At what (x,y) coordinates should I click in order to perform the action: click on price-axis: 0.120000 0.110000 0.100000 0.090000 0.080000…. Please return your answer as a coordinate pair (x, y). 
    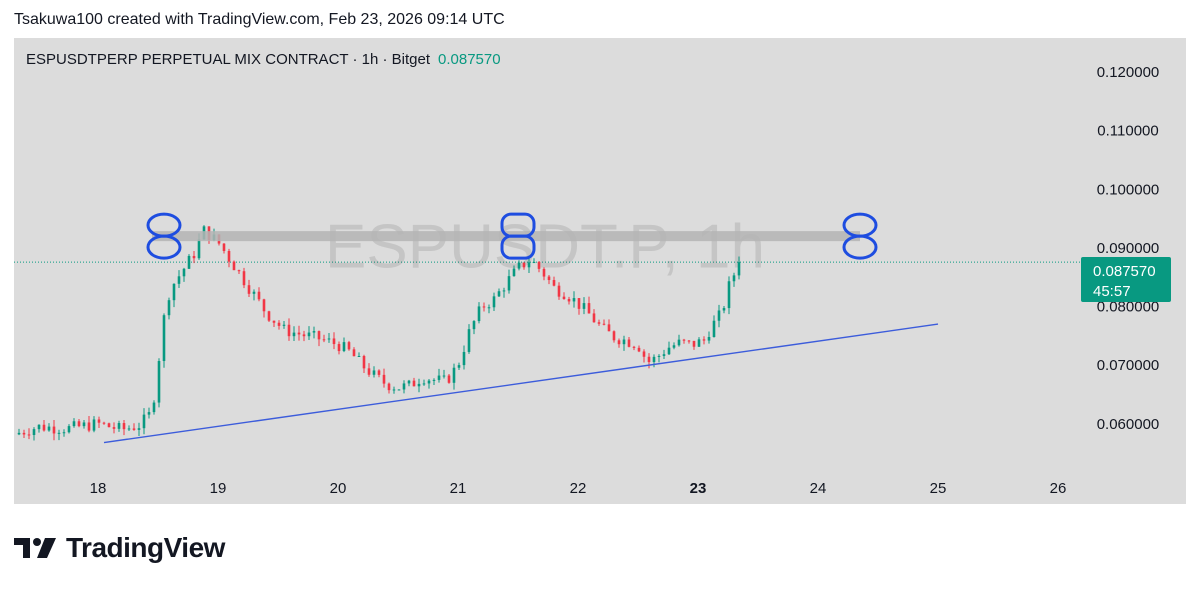
    Looking at the image, I should click on (1128, 248).